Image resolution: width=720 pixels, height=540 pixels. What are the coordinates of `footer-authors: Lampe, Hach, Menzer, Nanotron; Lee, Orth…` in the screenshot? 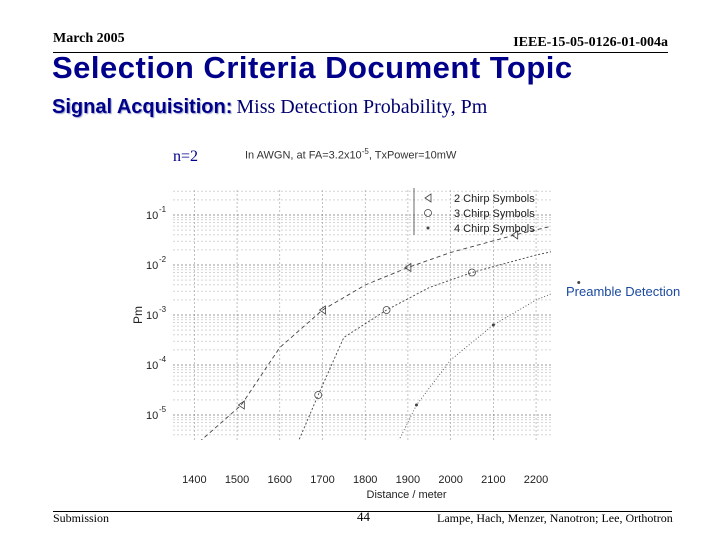 It's located at (555, 518).